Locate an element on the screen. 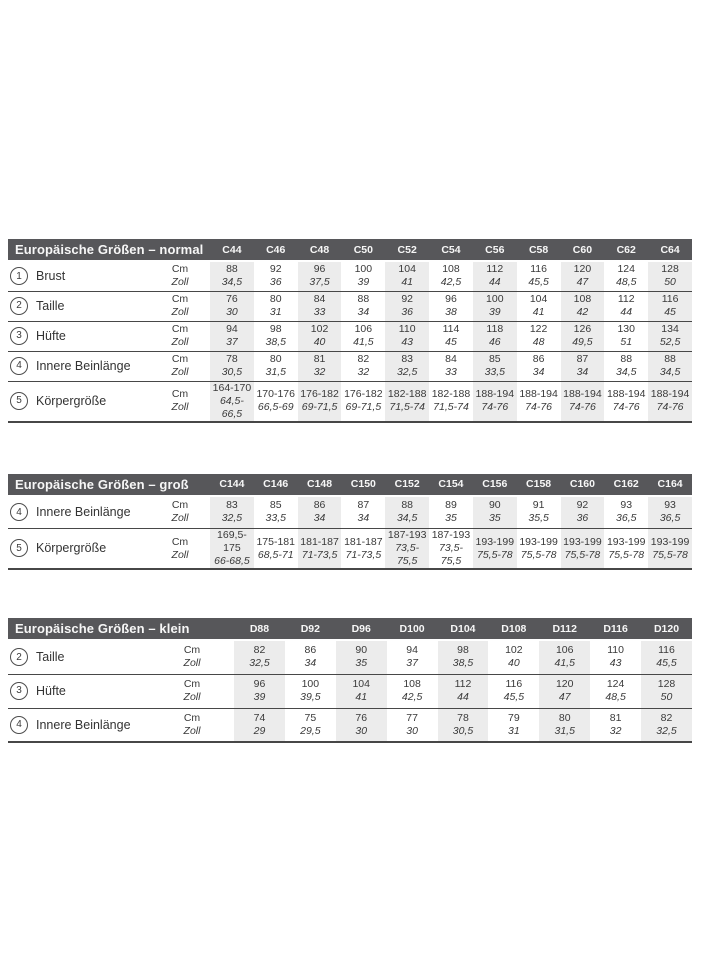 The height and width of the screenshot is (960, 720). cm-value: 170-176 is located at coordinates (275, 394).